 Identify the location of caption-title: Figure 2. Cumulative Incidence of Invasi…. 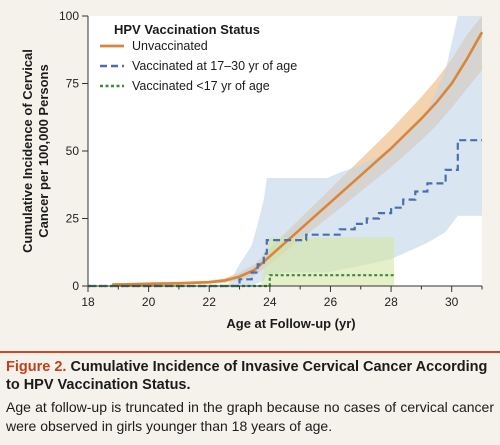
(250, 376).